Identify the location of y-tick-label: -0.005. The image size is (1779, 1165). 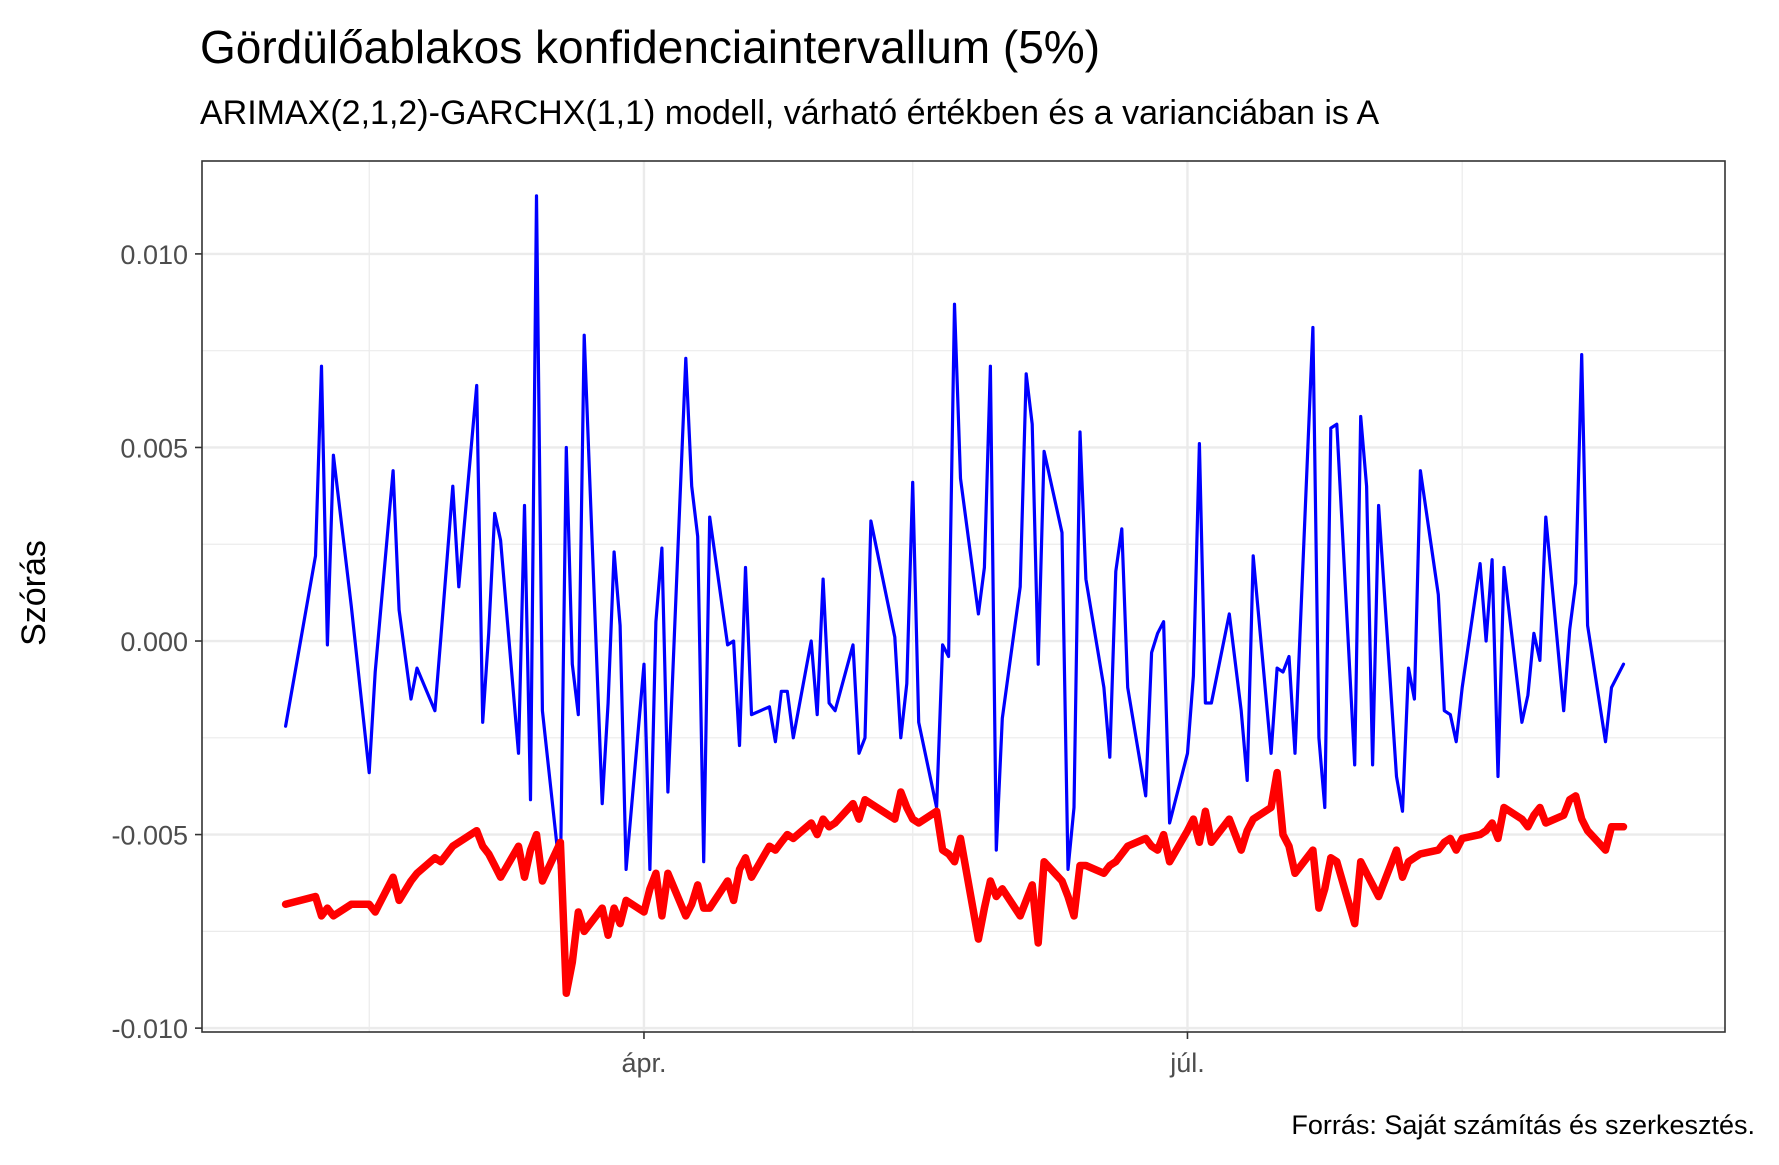
(149, 836).